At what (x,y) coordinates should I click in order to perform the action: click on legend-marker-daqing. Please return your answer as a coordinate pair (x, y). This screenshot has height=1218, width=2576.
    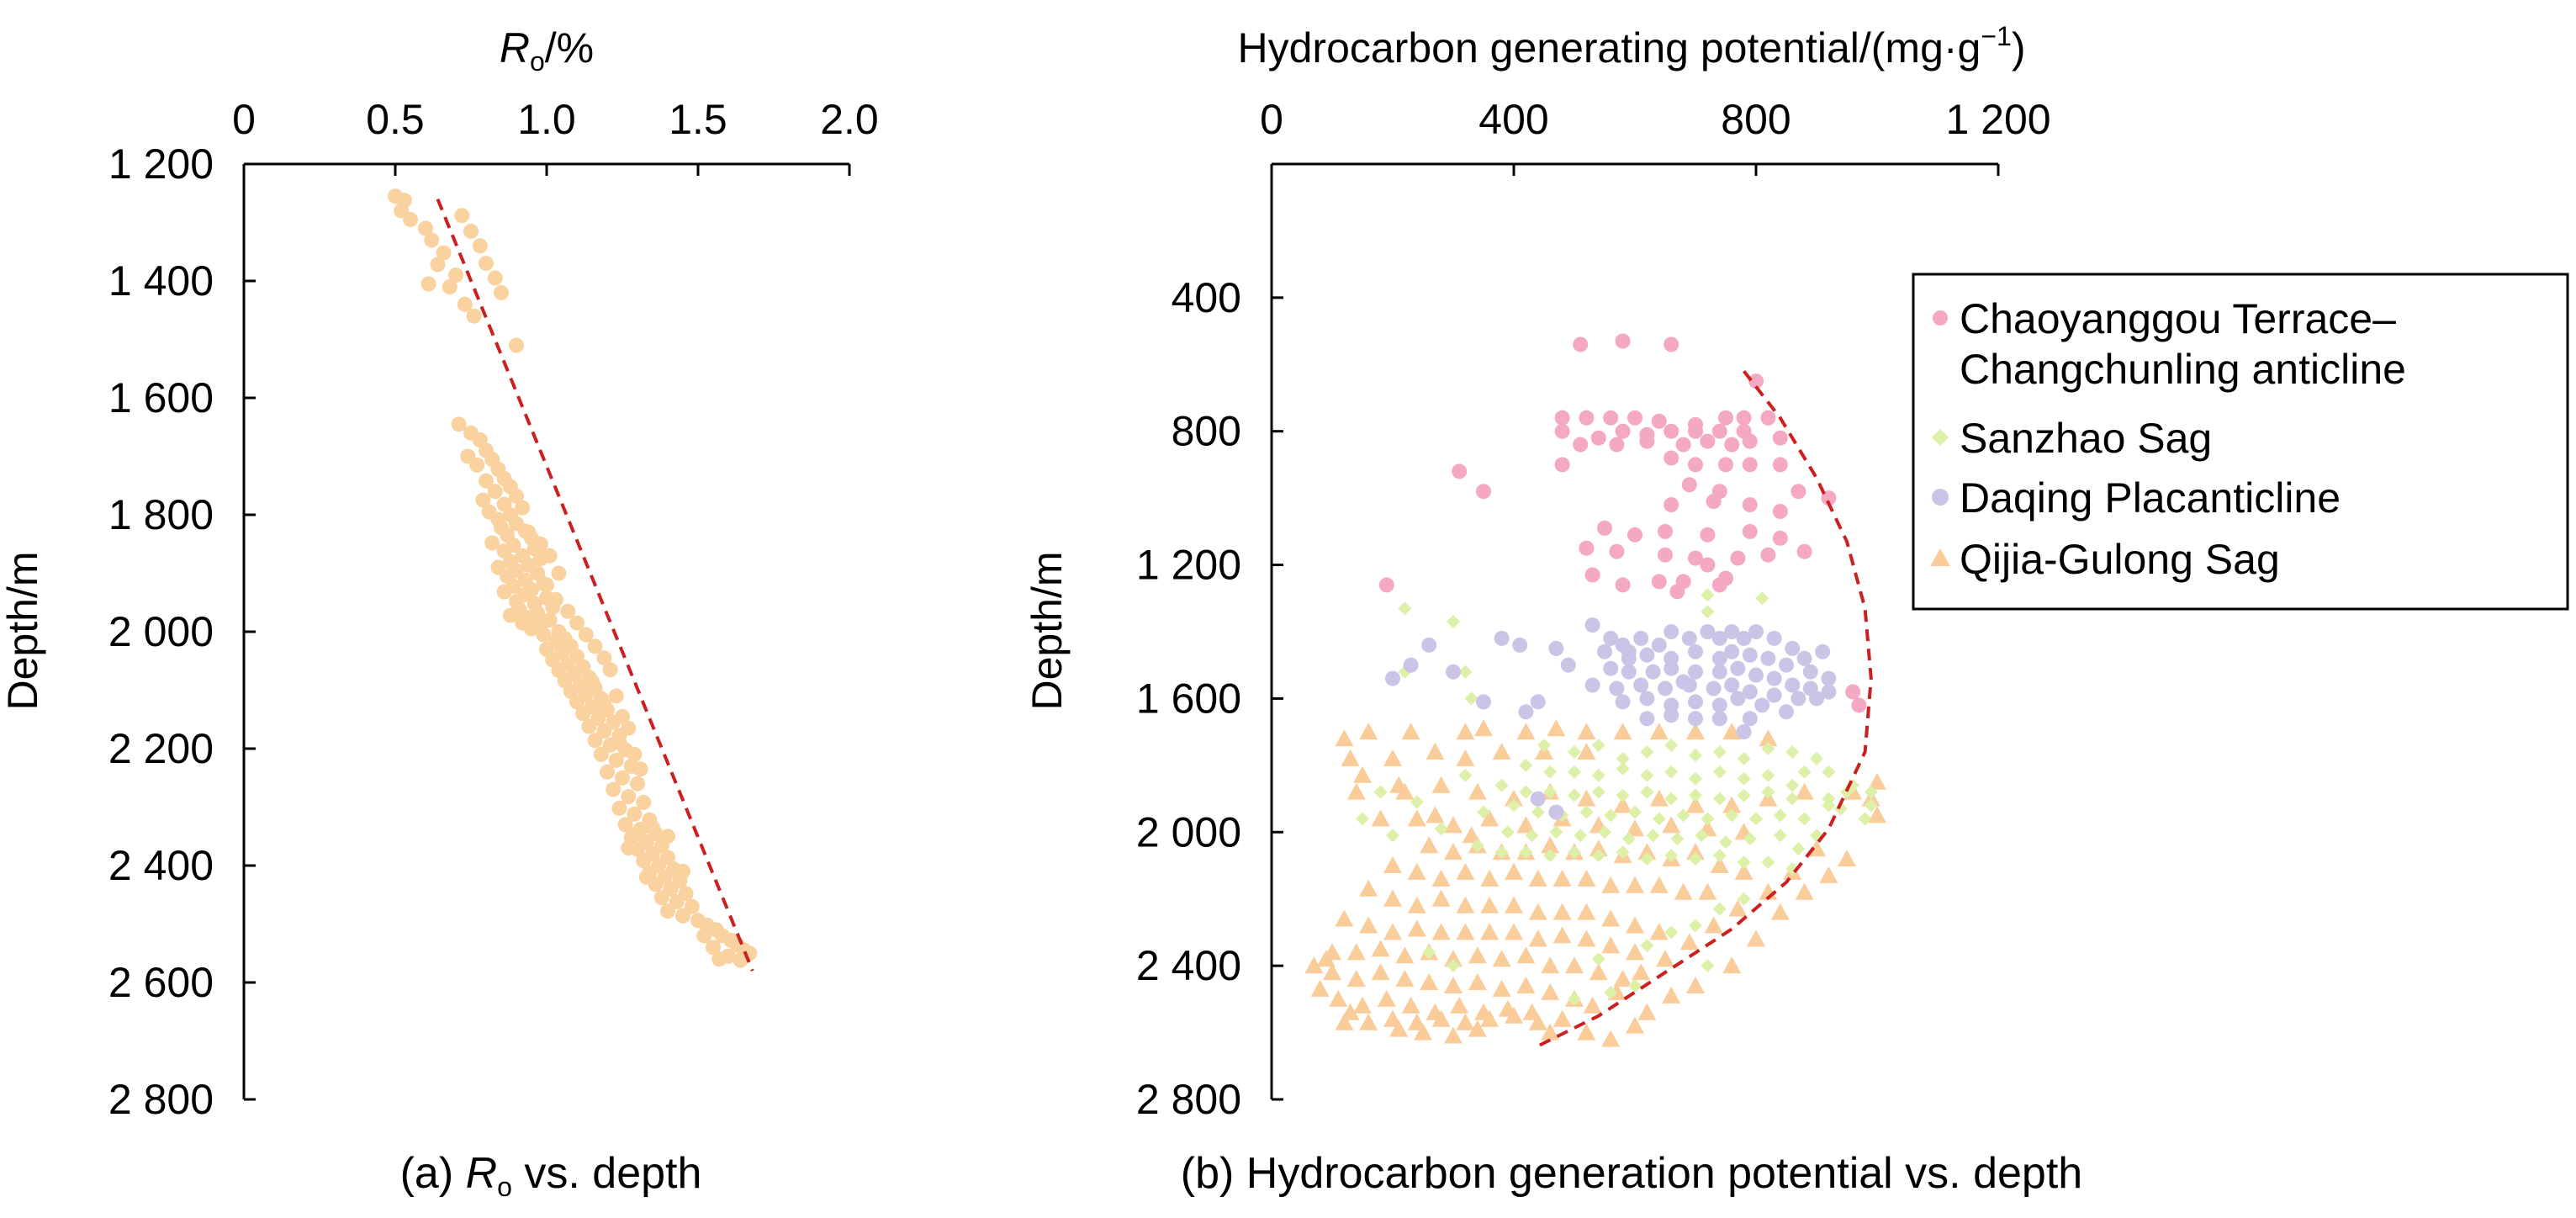
    Looking at the image, I should click on (1940, 498).